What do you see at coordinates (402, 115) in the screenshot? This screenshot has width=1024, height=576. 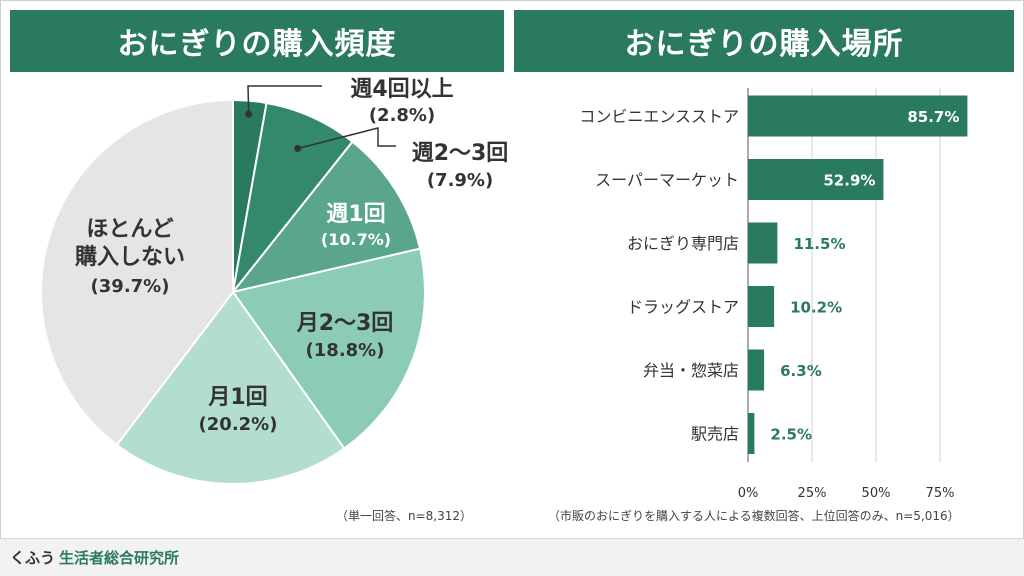 I see `pie-slice-value: (2.8%)` at bounding box center [402, 115].